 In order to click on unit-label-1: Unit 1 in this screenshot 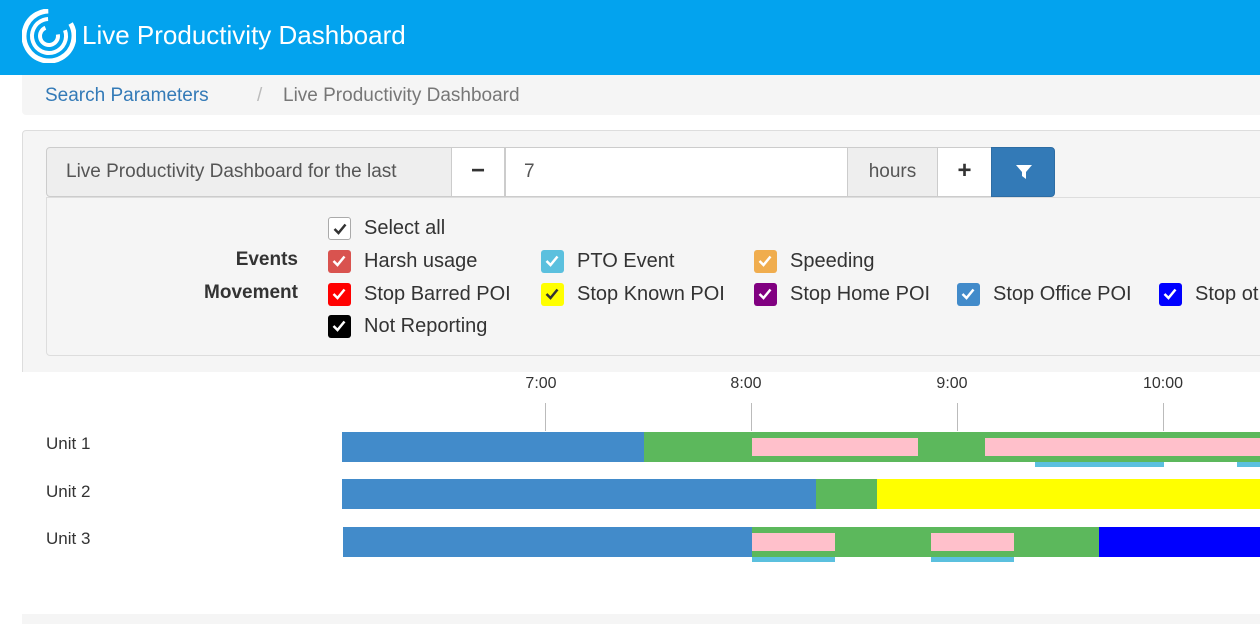, I will do `click(68, 443)`.